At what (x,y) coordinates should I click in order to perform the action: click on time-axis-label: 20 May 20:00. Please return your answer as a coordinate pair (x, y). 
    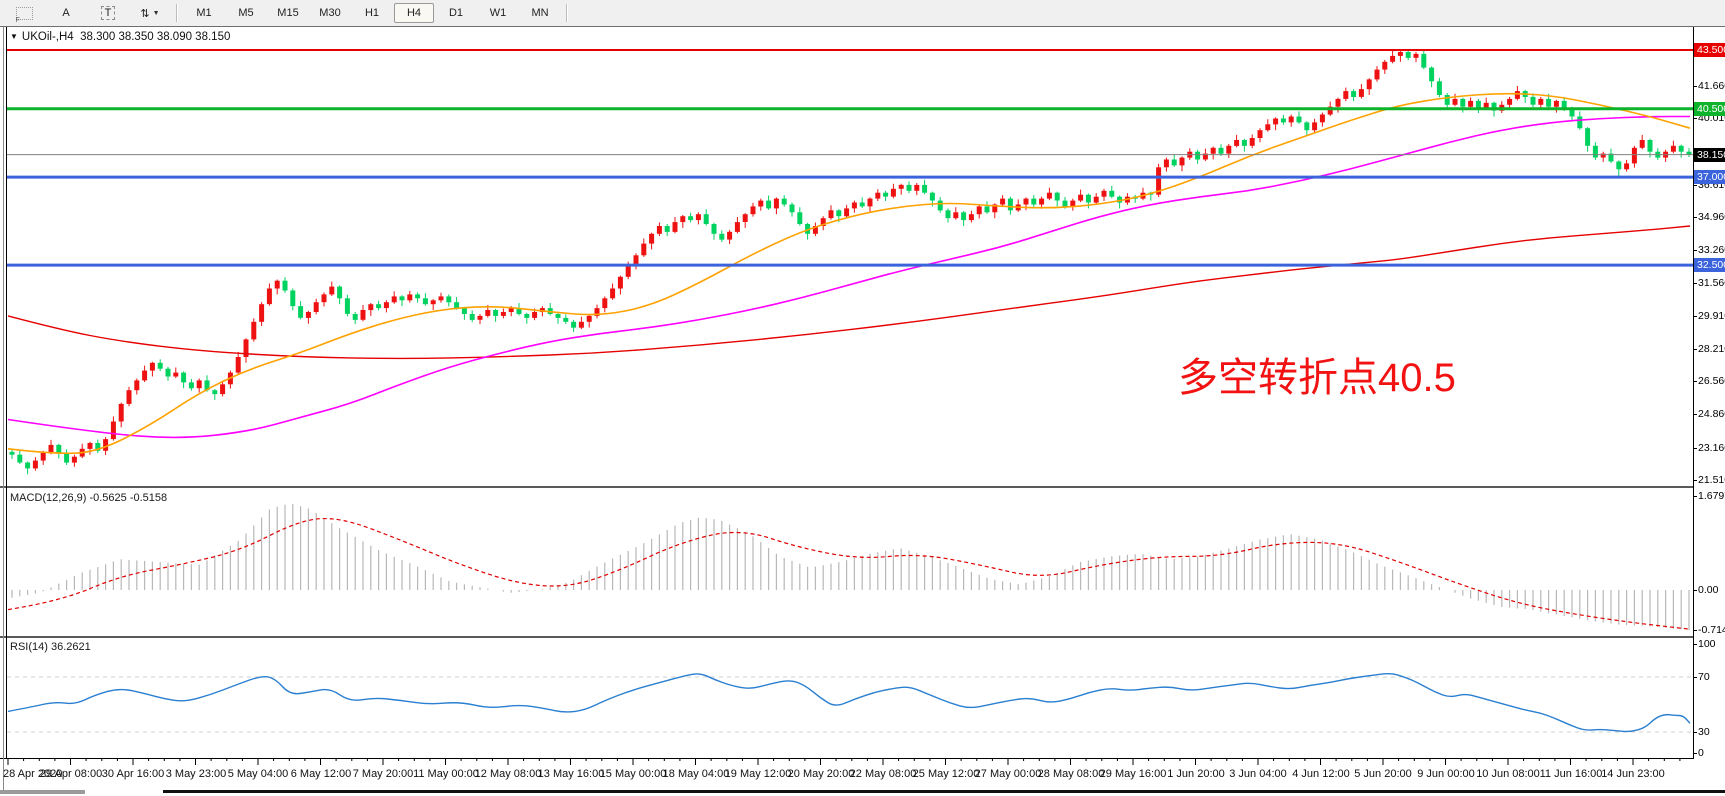
    Looking at the image, I should click on (821, 774).